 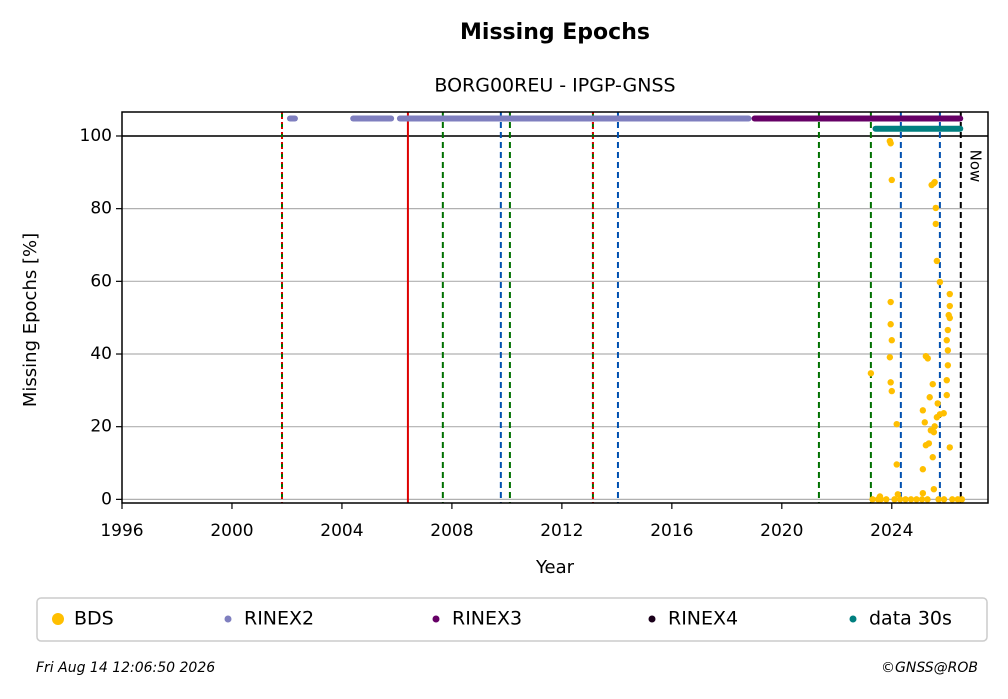 I want to click on x-tick-label: 2024, so click(x=891, y=531).